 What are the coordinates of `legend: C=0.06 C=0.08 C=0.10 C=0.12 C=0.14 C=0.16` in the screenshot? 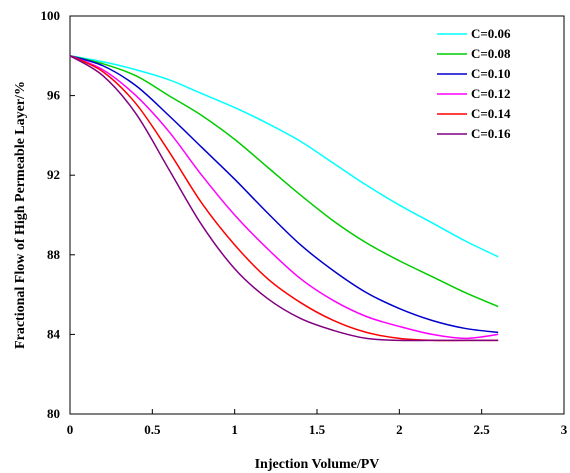 It's located at (474, 83).